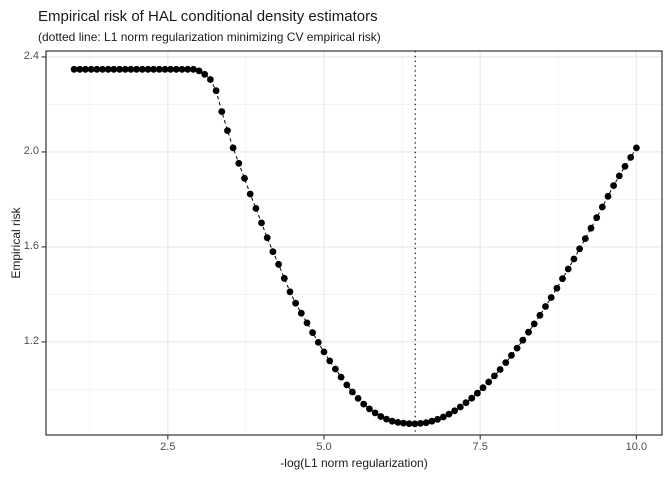 The width and height of the screenshot is (672, 480). What do you see at coordinates (31, 341) in the screenshot?
I see `y-tick-label: 1.2` at bounding box center [31, 341].